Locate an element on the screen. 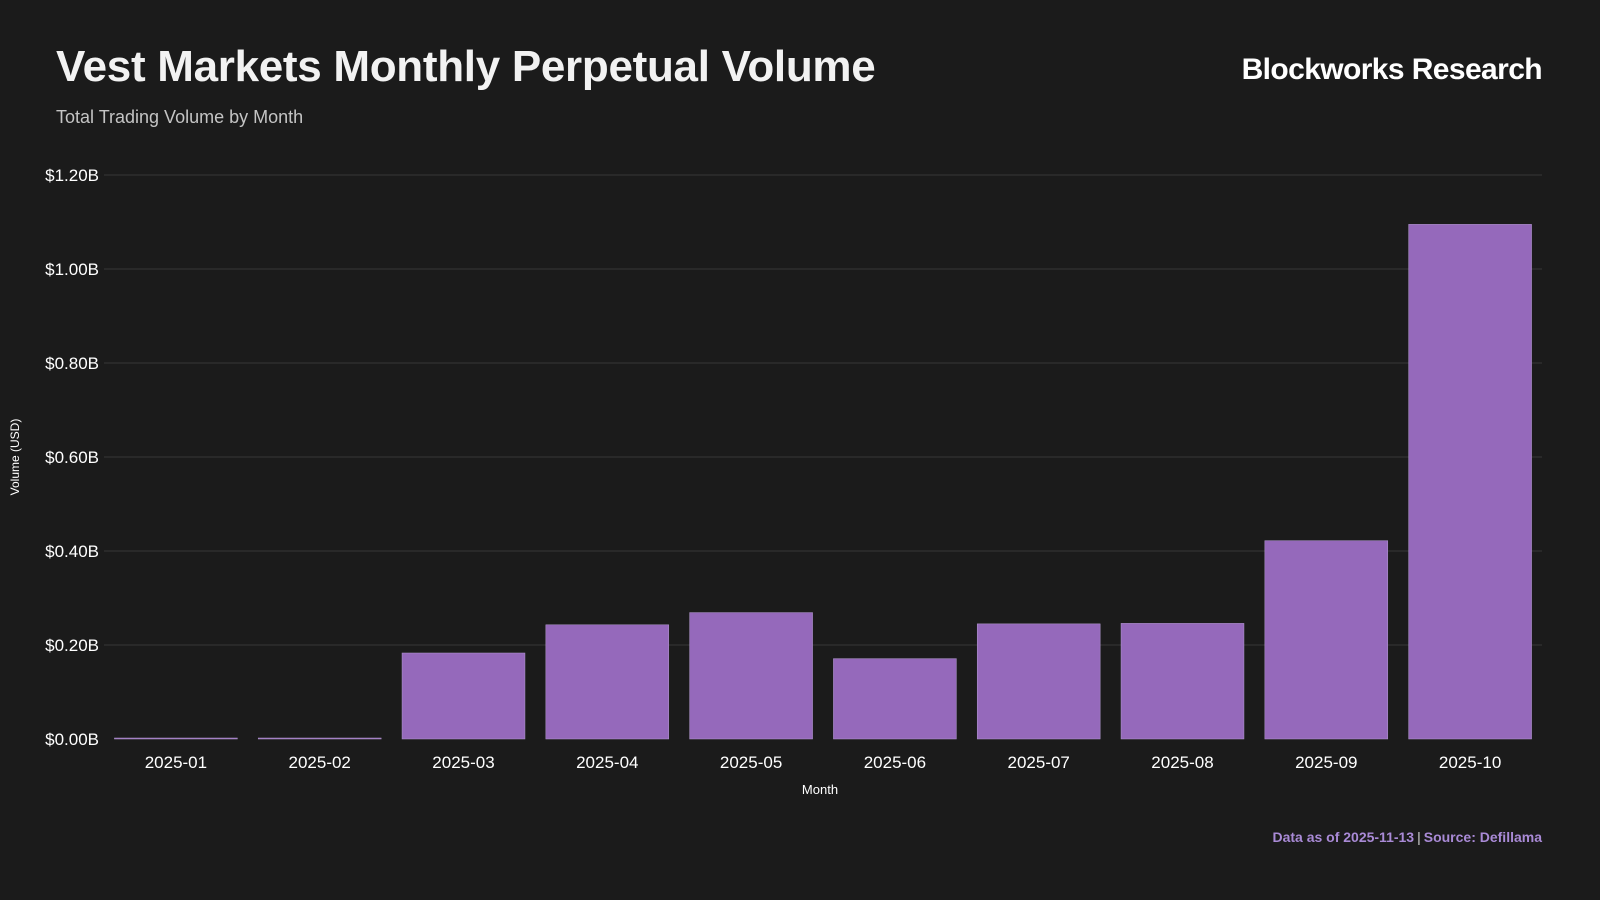 The image size is (1600, 900). y-tick-label: $0.80B is located at coordinates (72, 363).